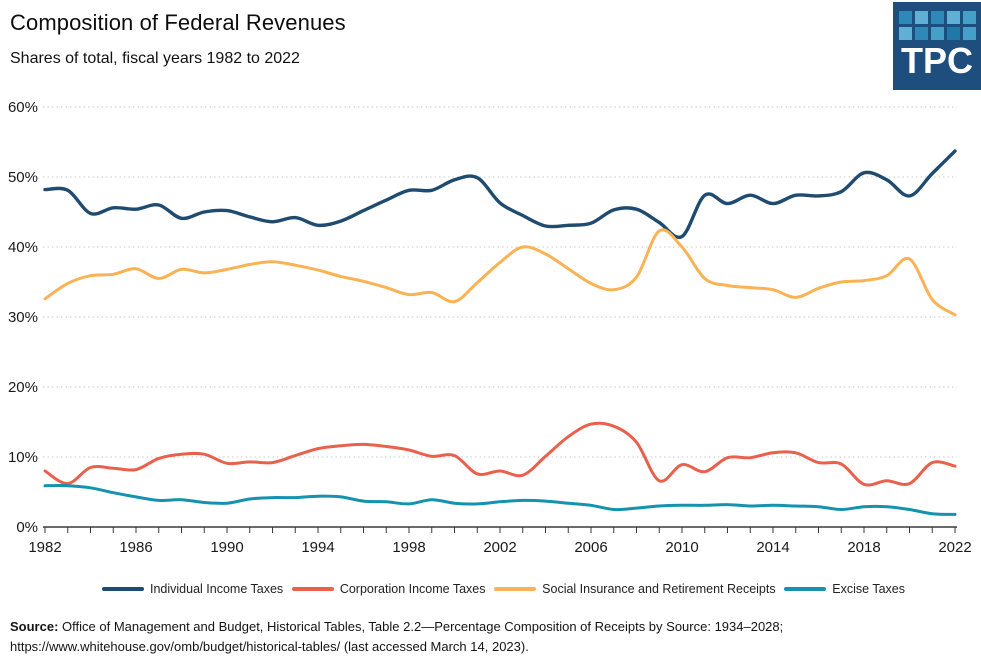 This screenshot has width=981, height=663. What do you see at coordinates (500, 500) in the screenshot?
I see `series-line-excise-taxes` at bounding box center [500, 500].